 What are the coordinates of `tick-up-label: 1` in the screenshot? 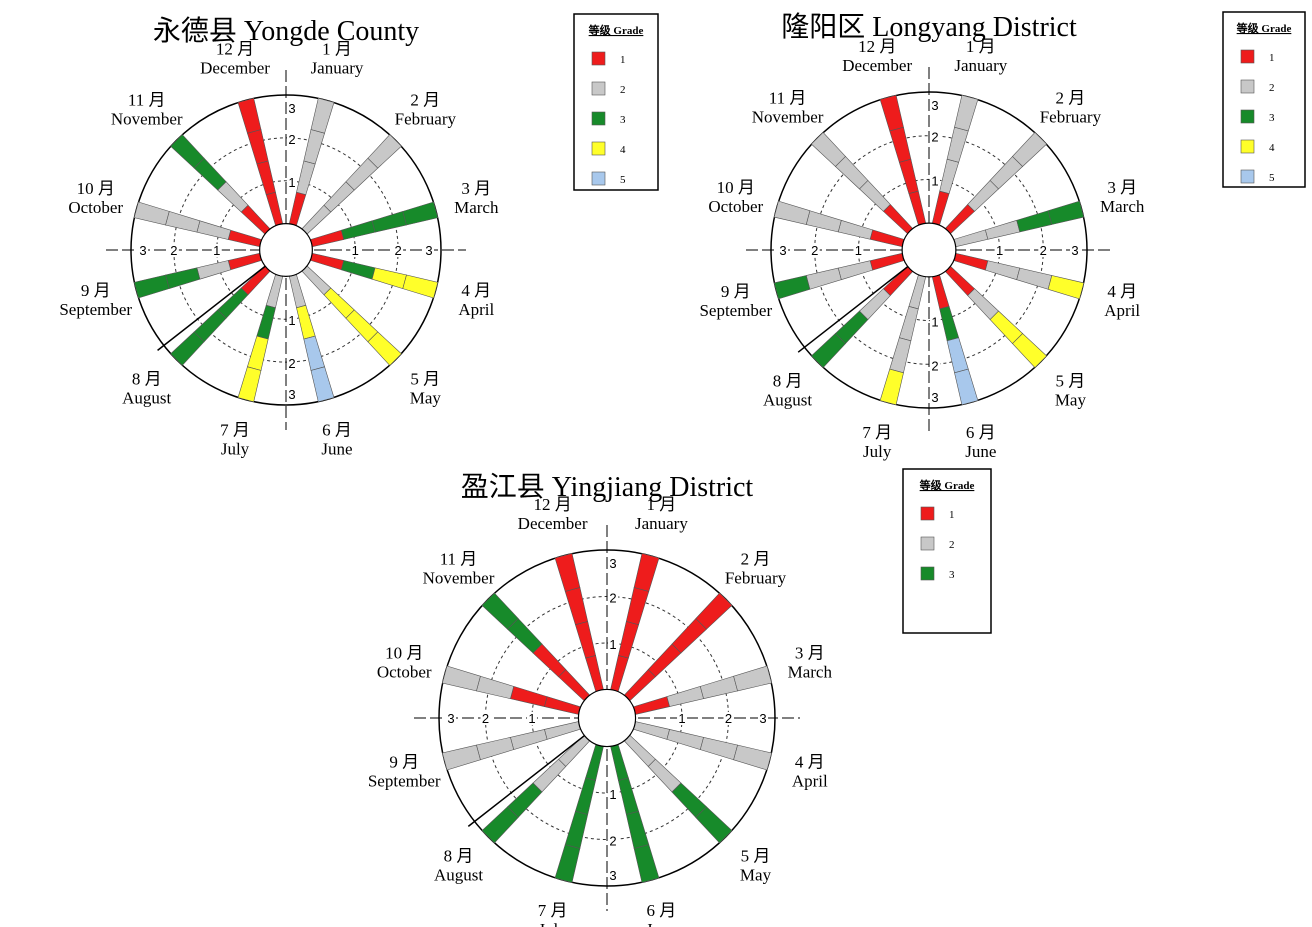 It's located at (612, 644).